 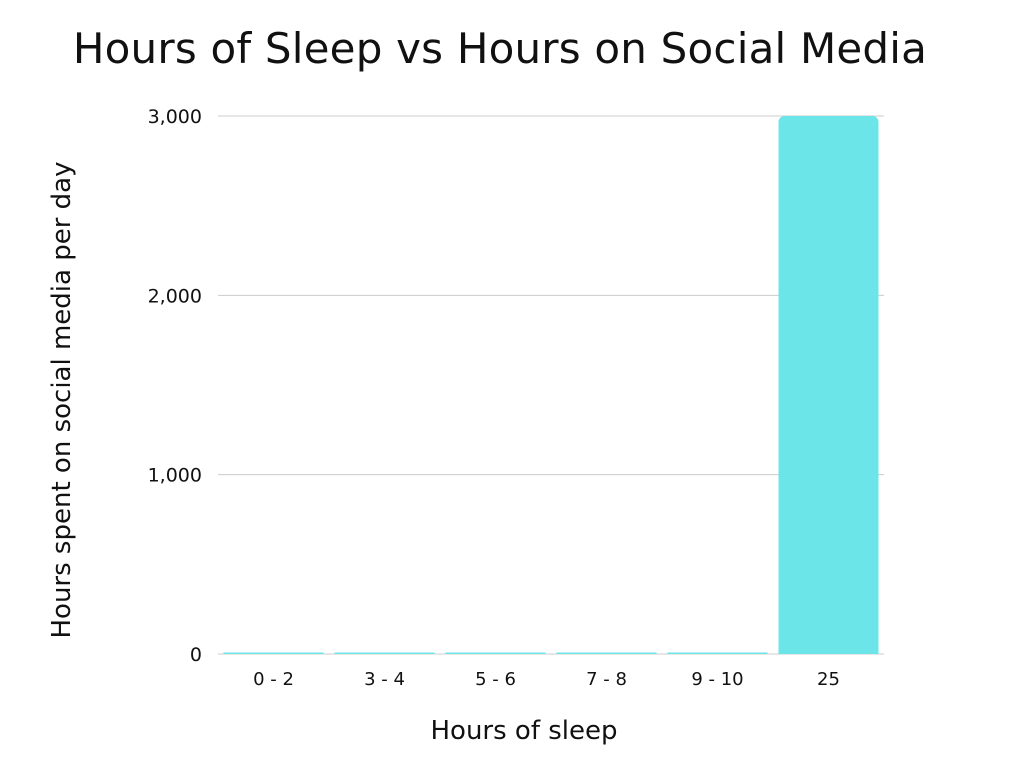 What do you see at coordinates (717, 679) in the screenshot?
I see `x-tick-label: 9 - 10` at bounding box center [717, 679].